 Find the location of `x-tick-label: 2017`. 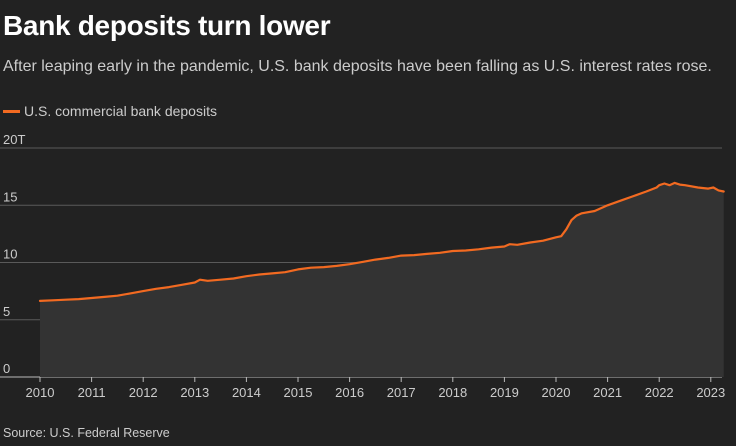

x-tick-label: 2017 is located at coordinates (401, 392).